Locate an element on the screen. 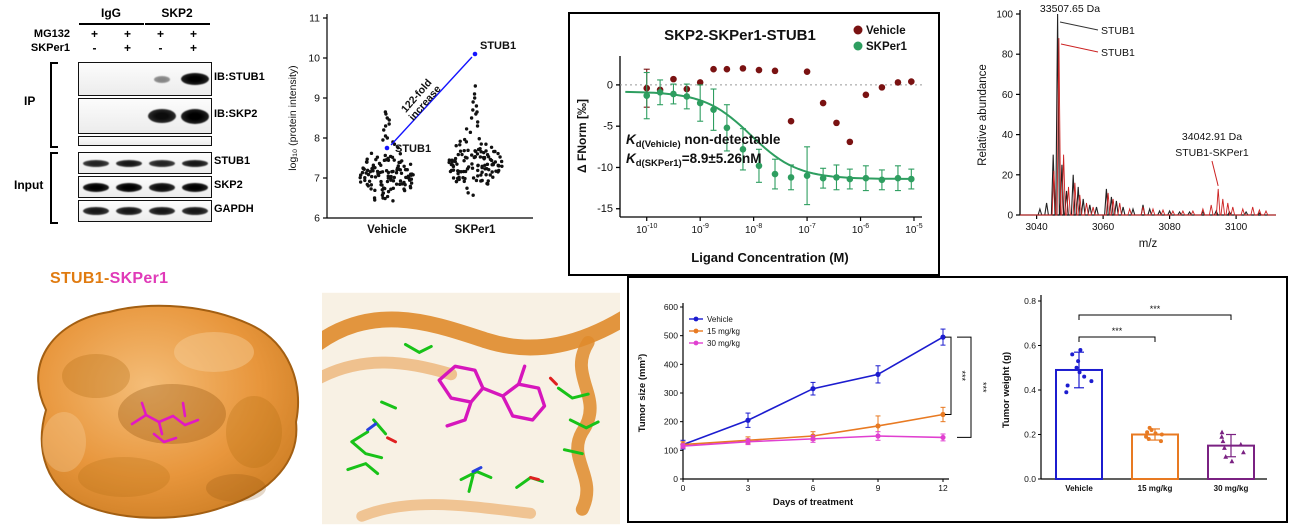 The height and width of the screenshot is (525, 1290). svg-text: Kd(SKPer1)=8.9±5.26nM is located at coordinates (694, 160).